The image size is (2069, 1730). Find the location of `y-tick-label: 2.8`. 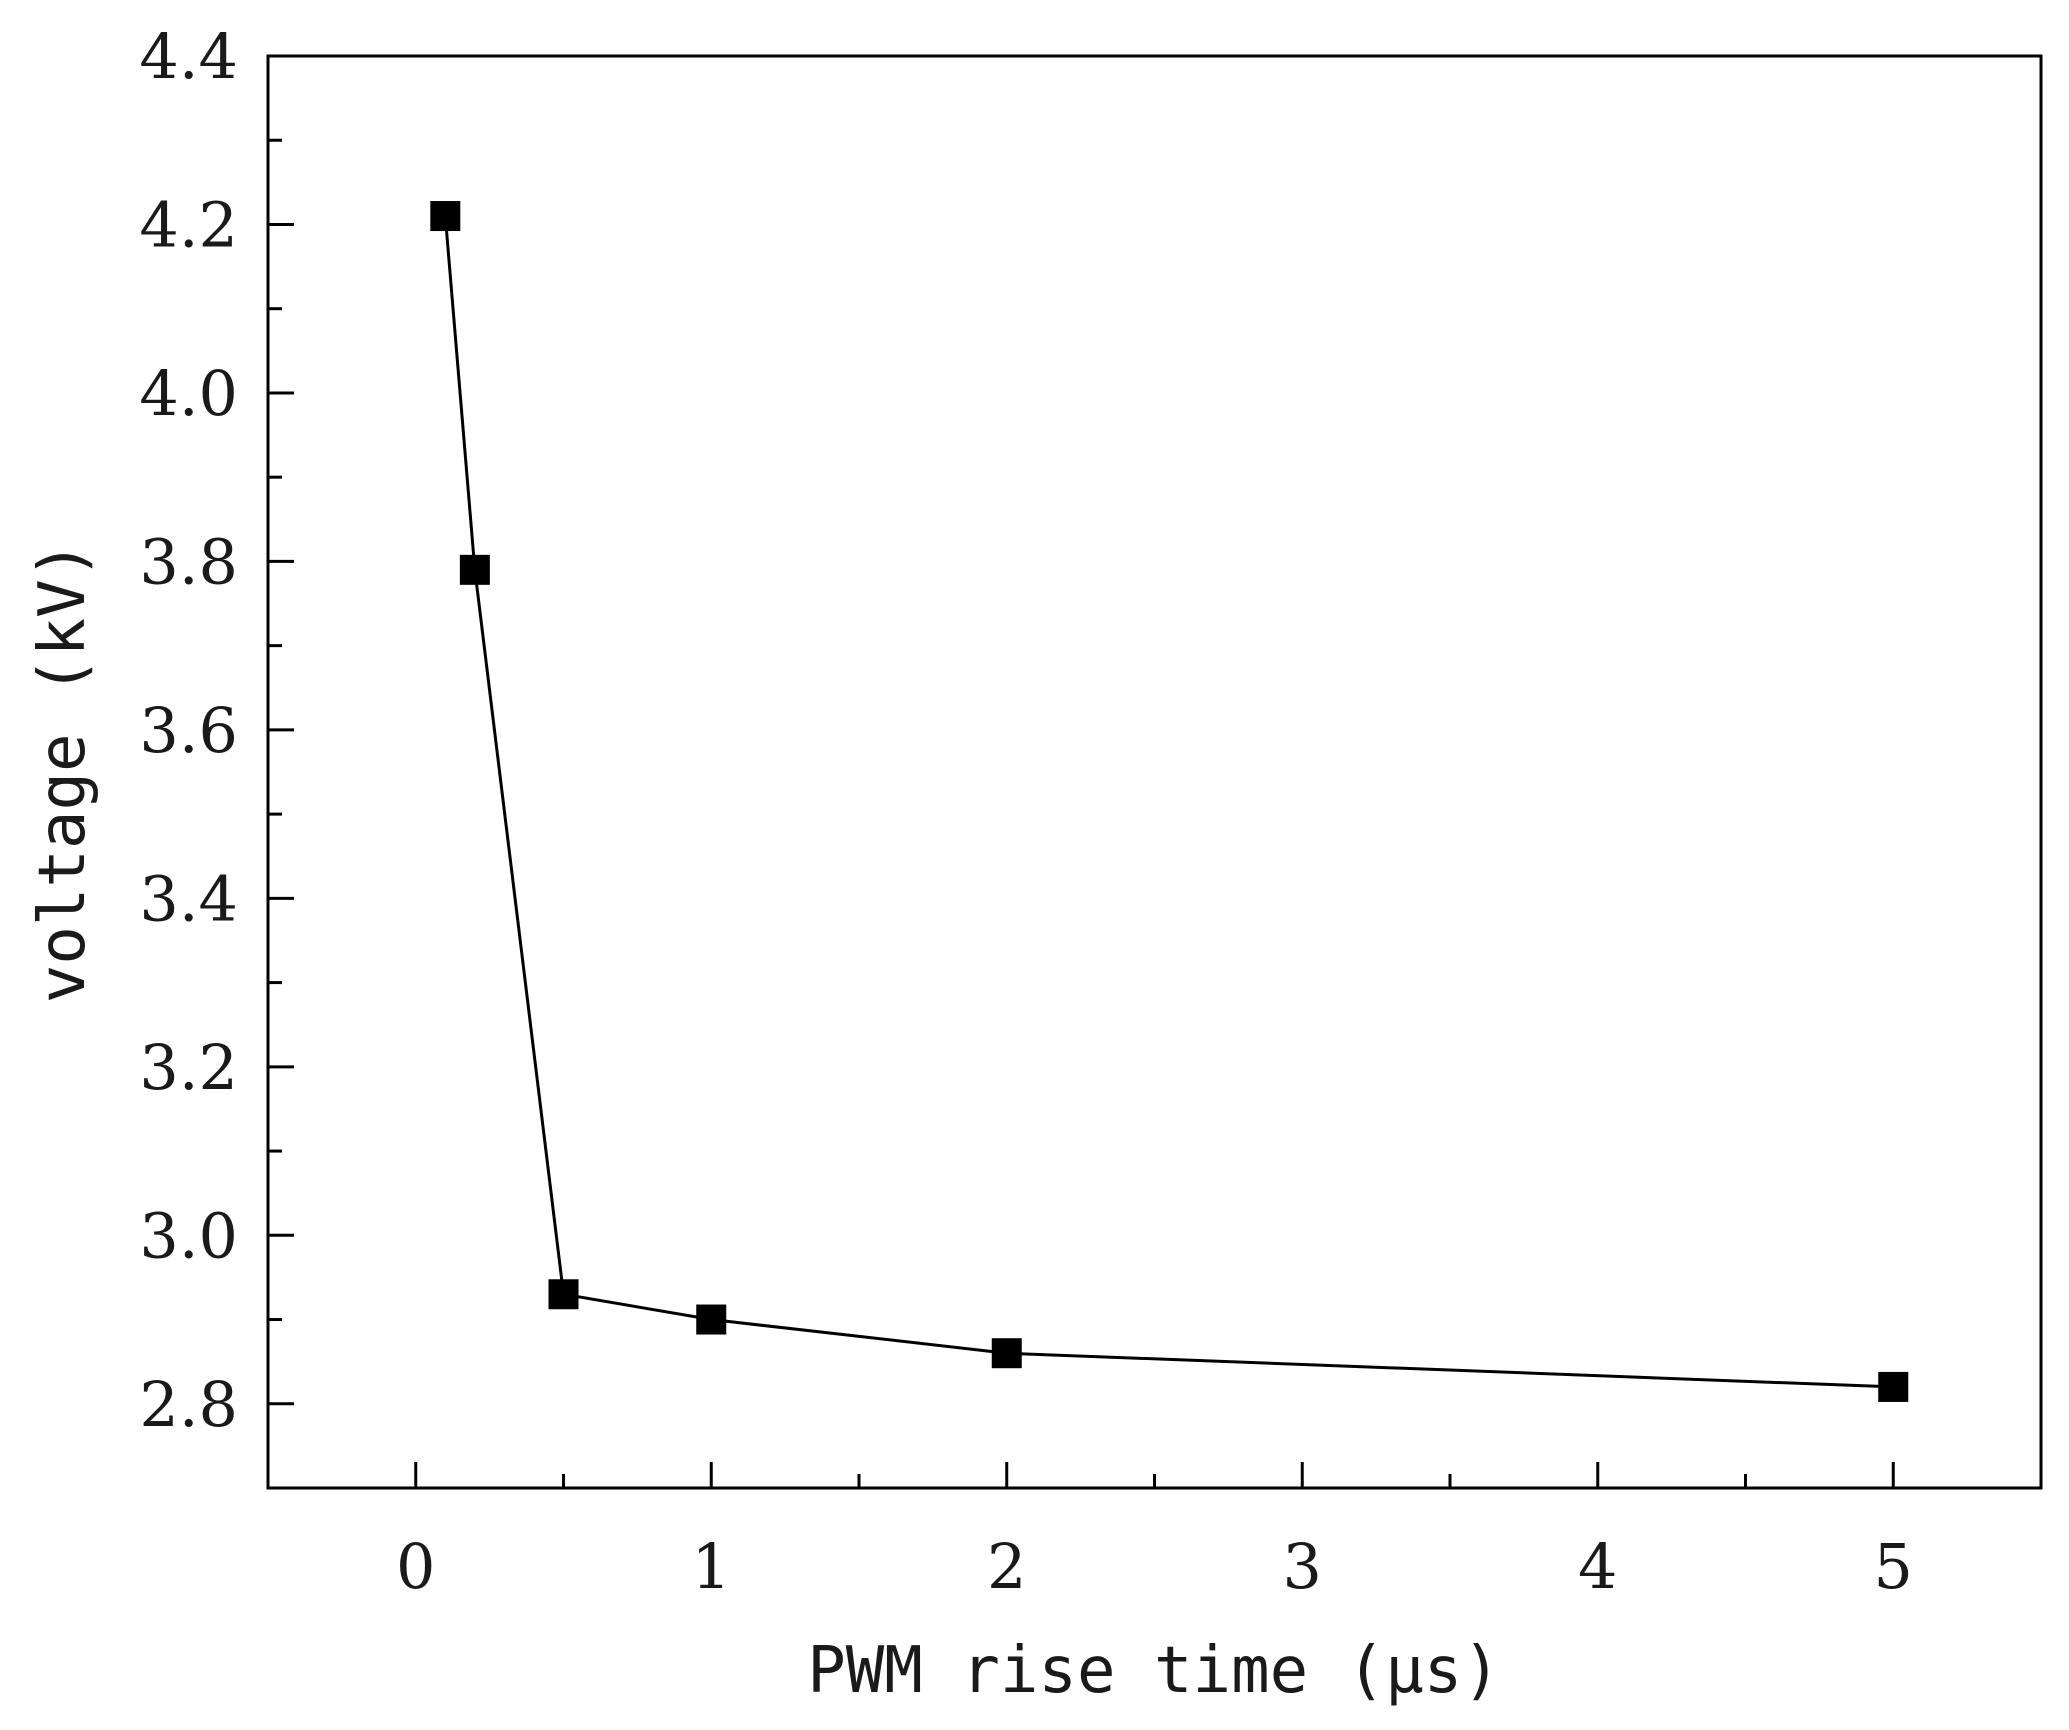

y-tick-label: 2.8 is located at coordinates (188, 1404).